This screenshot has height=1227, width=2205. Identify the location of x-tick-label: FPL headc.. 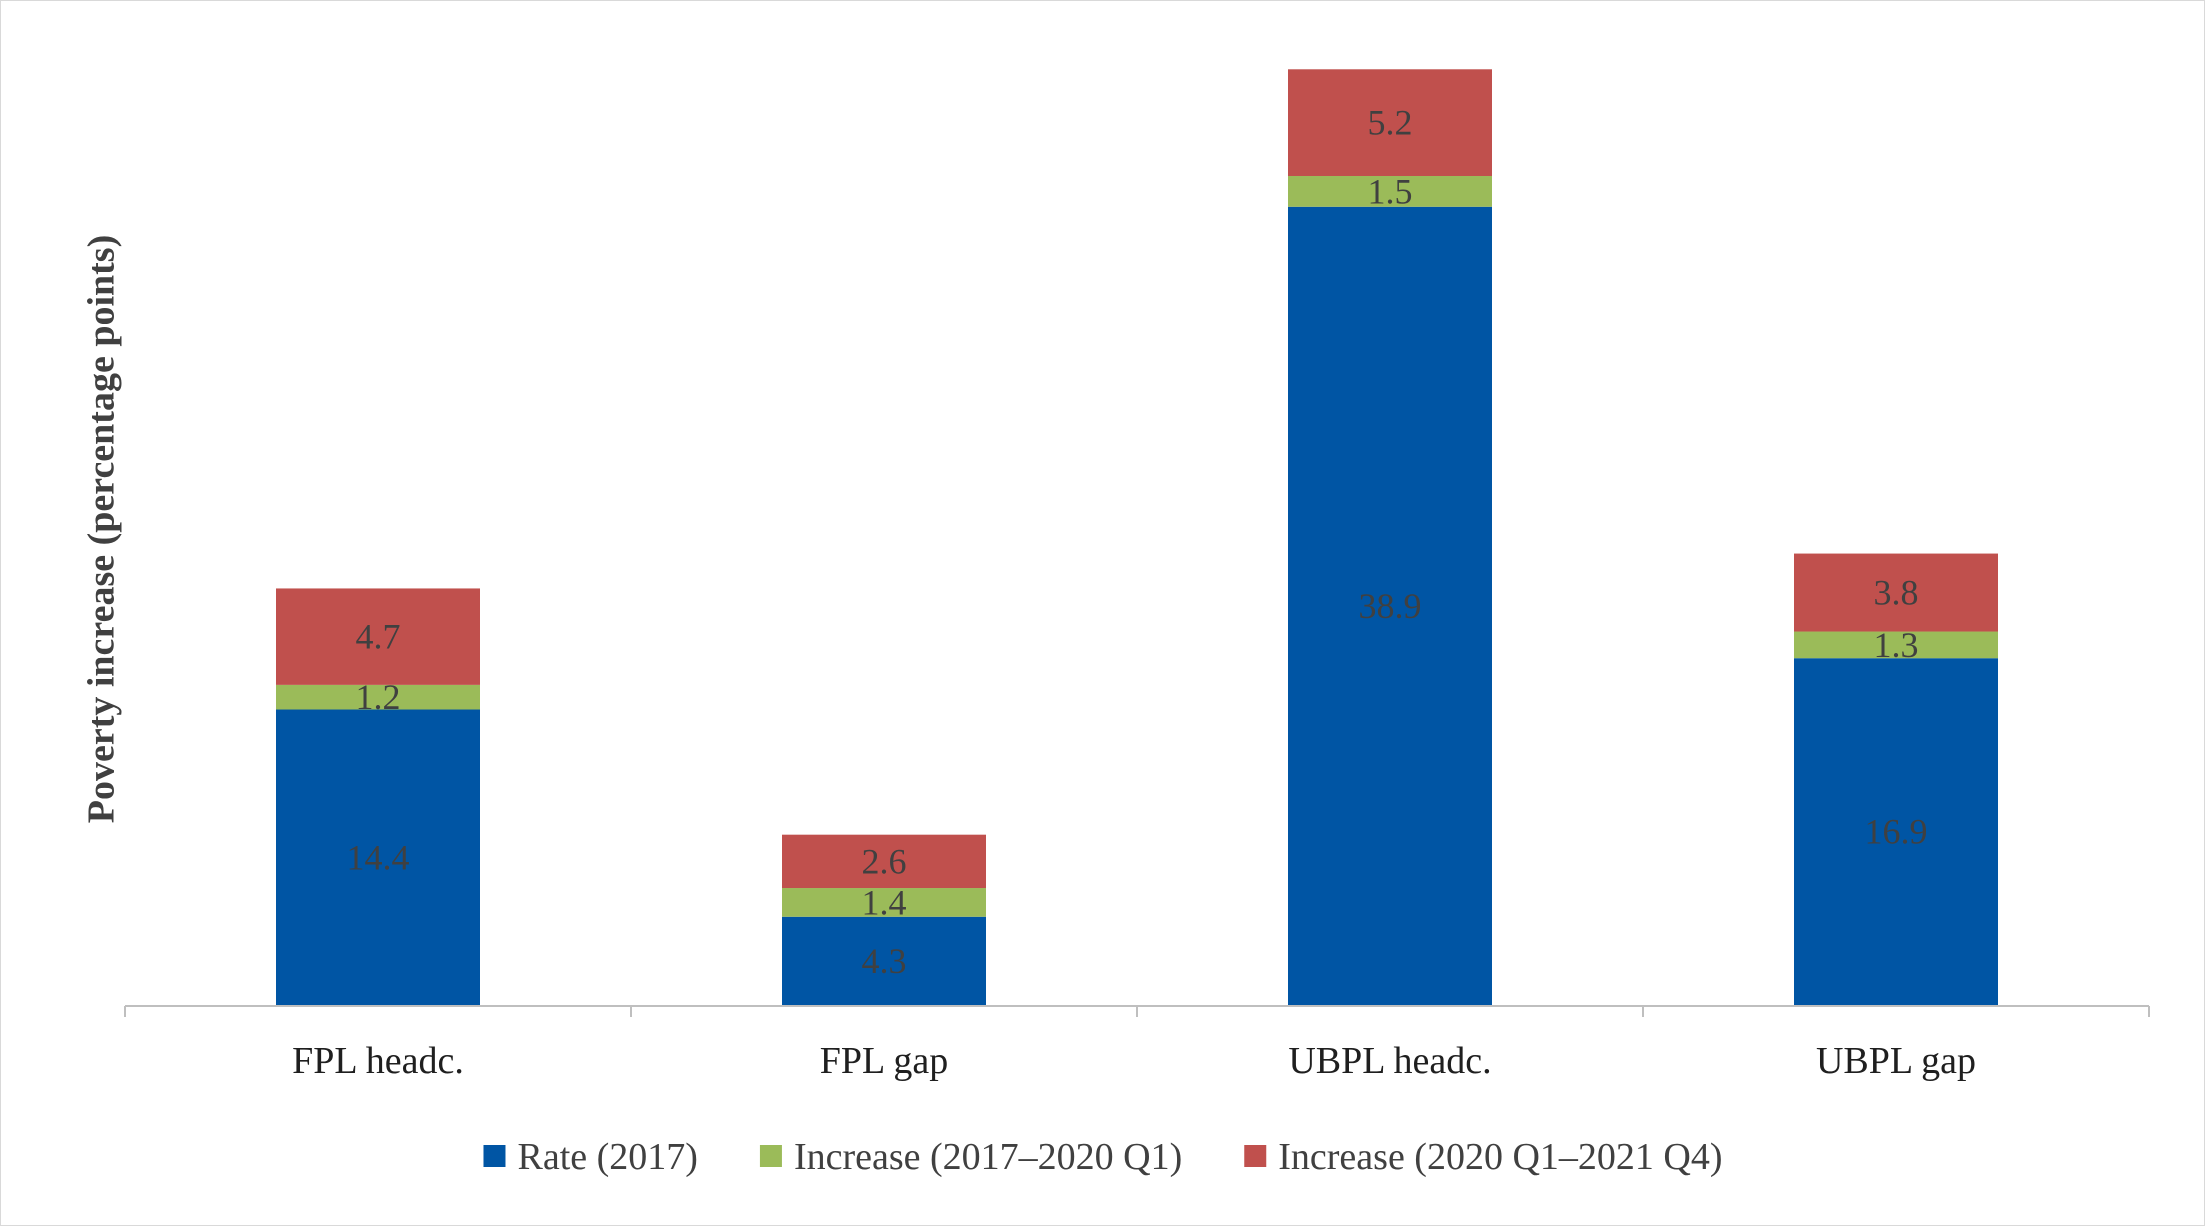
(378, 1061).